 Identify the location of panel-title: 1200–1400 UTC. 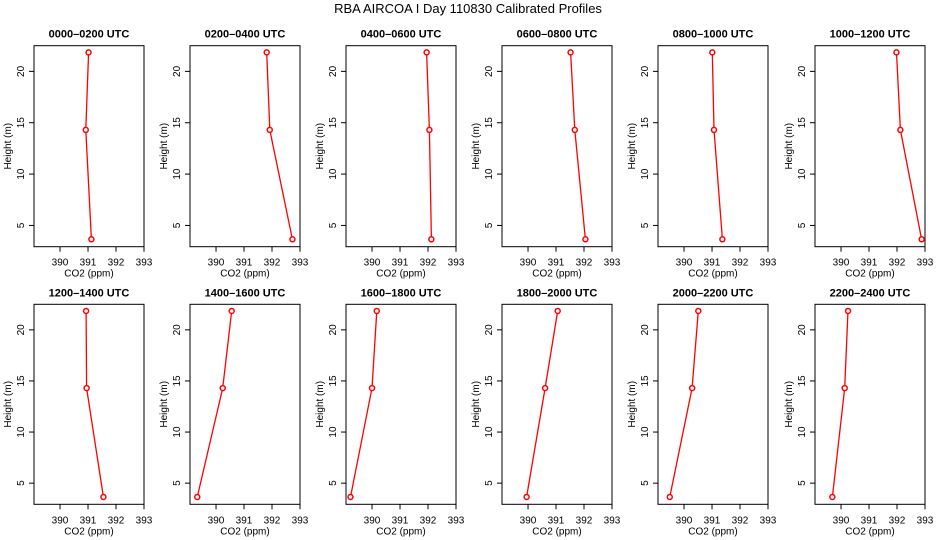
(89, 293).